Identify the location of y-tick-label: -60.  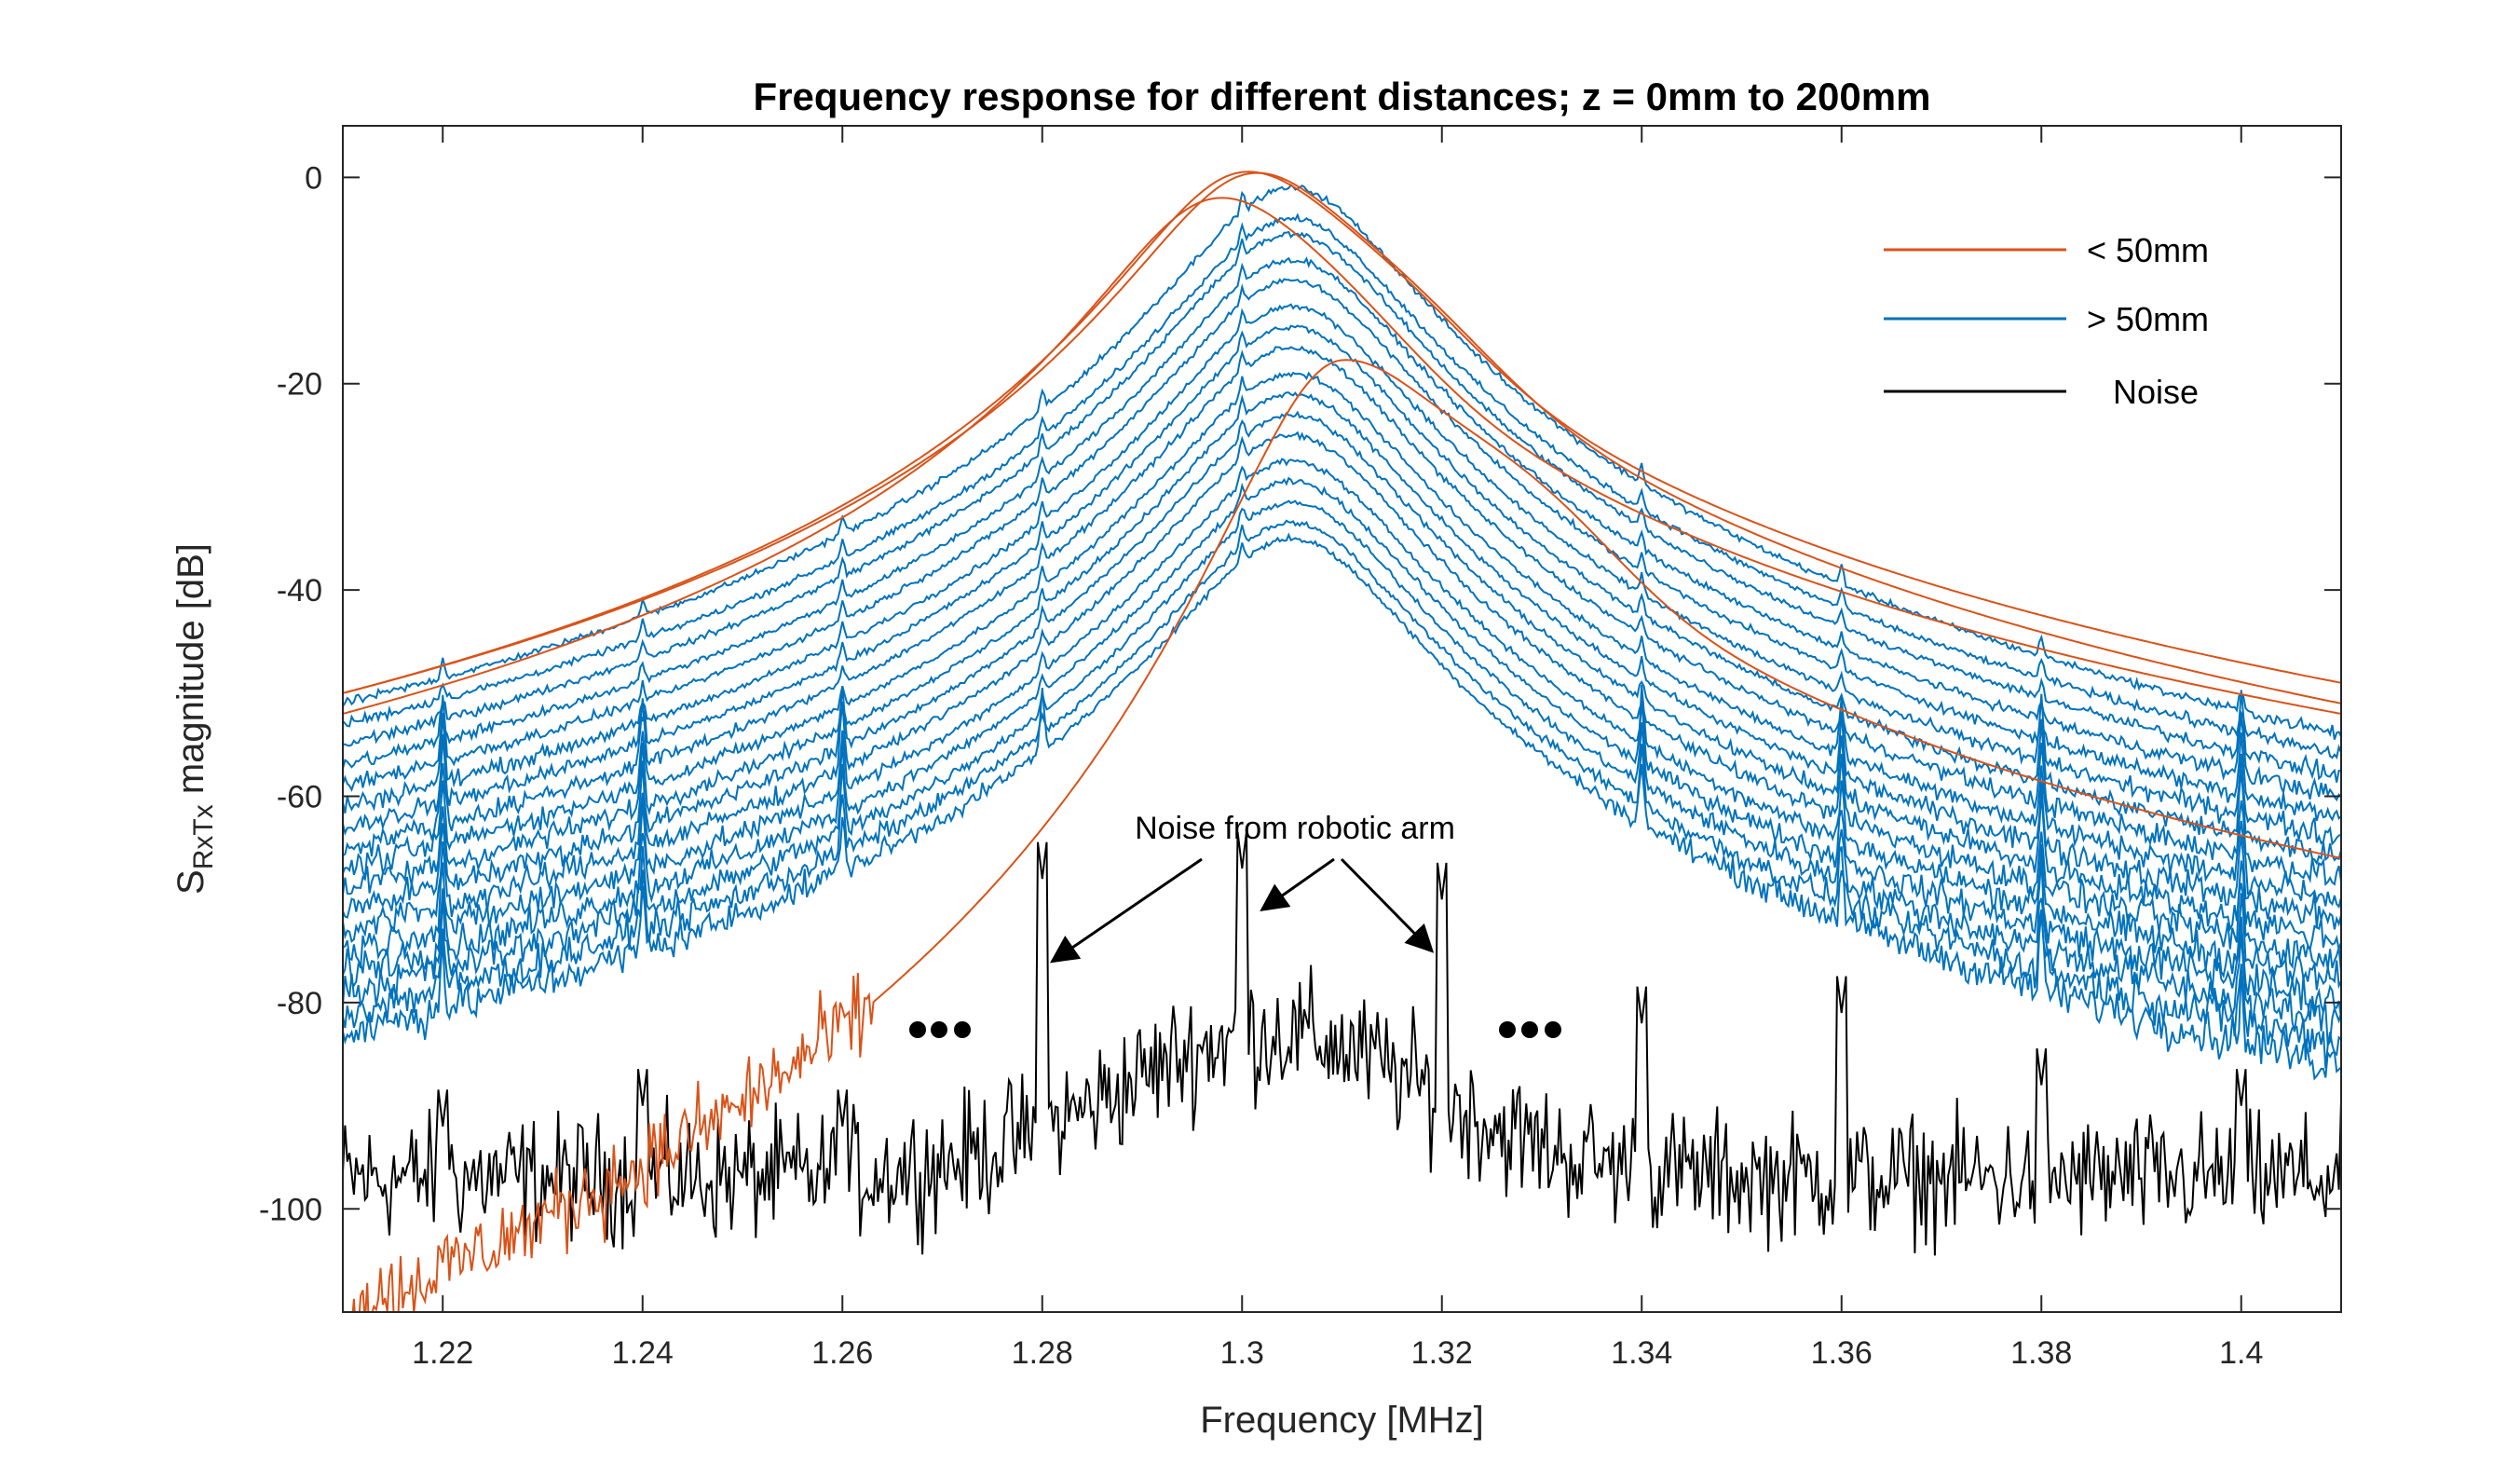
(299, 797).